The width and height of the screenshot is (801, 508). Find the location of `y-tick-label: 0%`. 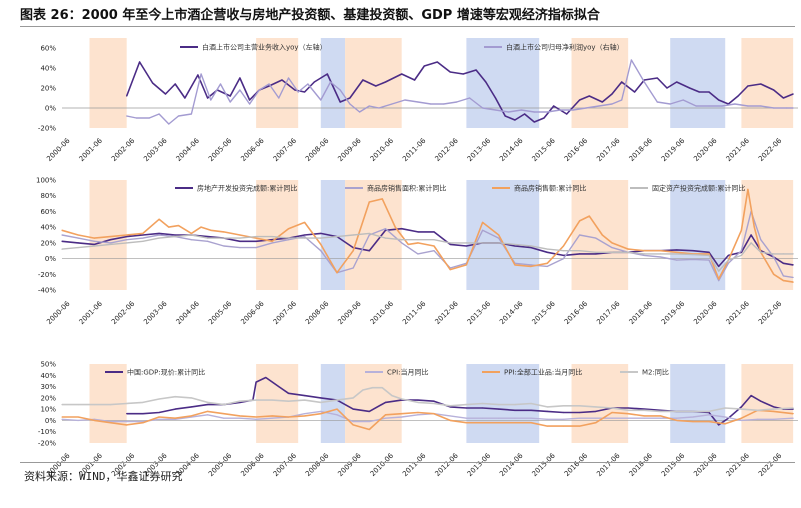

y-tick-label: 0% is located at coordinates (50, 259).